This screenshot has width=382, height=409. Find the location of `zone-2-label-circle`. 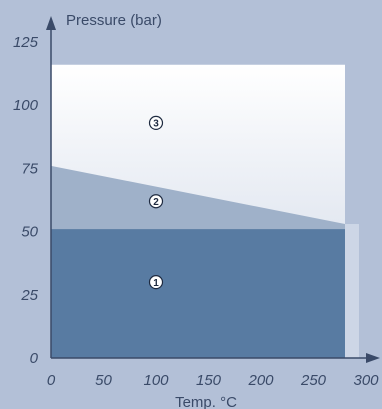

zone-2-label-circle is located at coordinates (156, 201).